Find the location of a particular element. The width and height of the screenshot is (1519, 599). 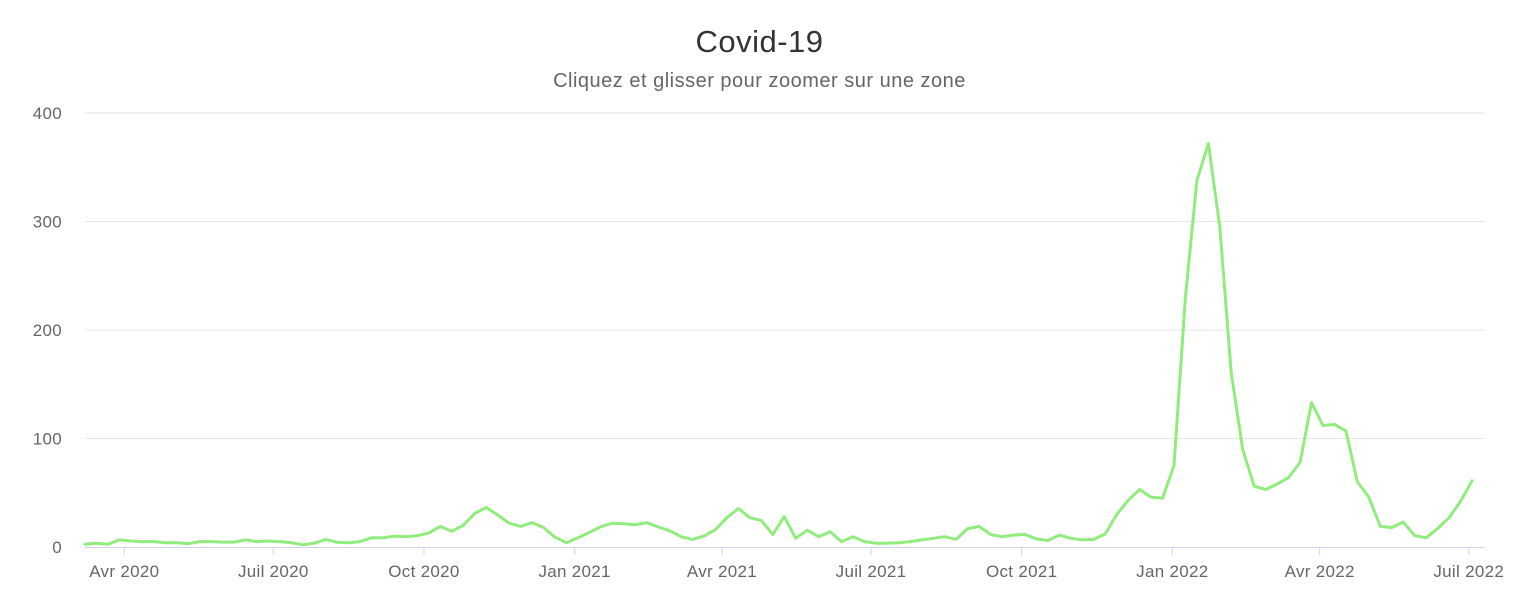

y-axis-label: 400 is located at coordinates (47, 113).